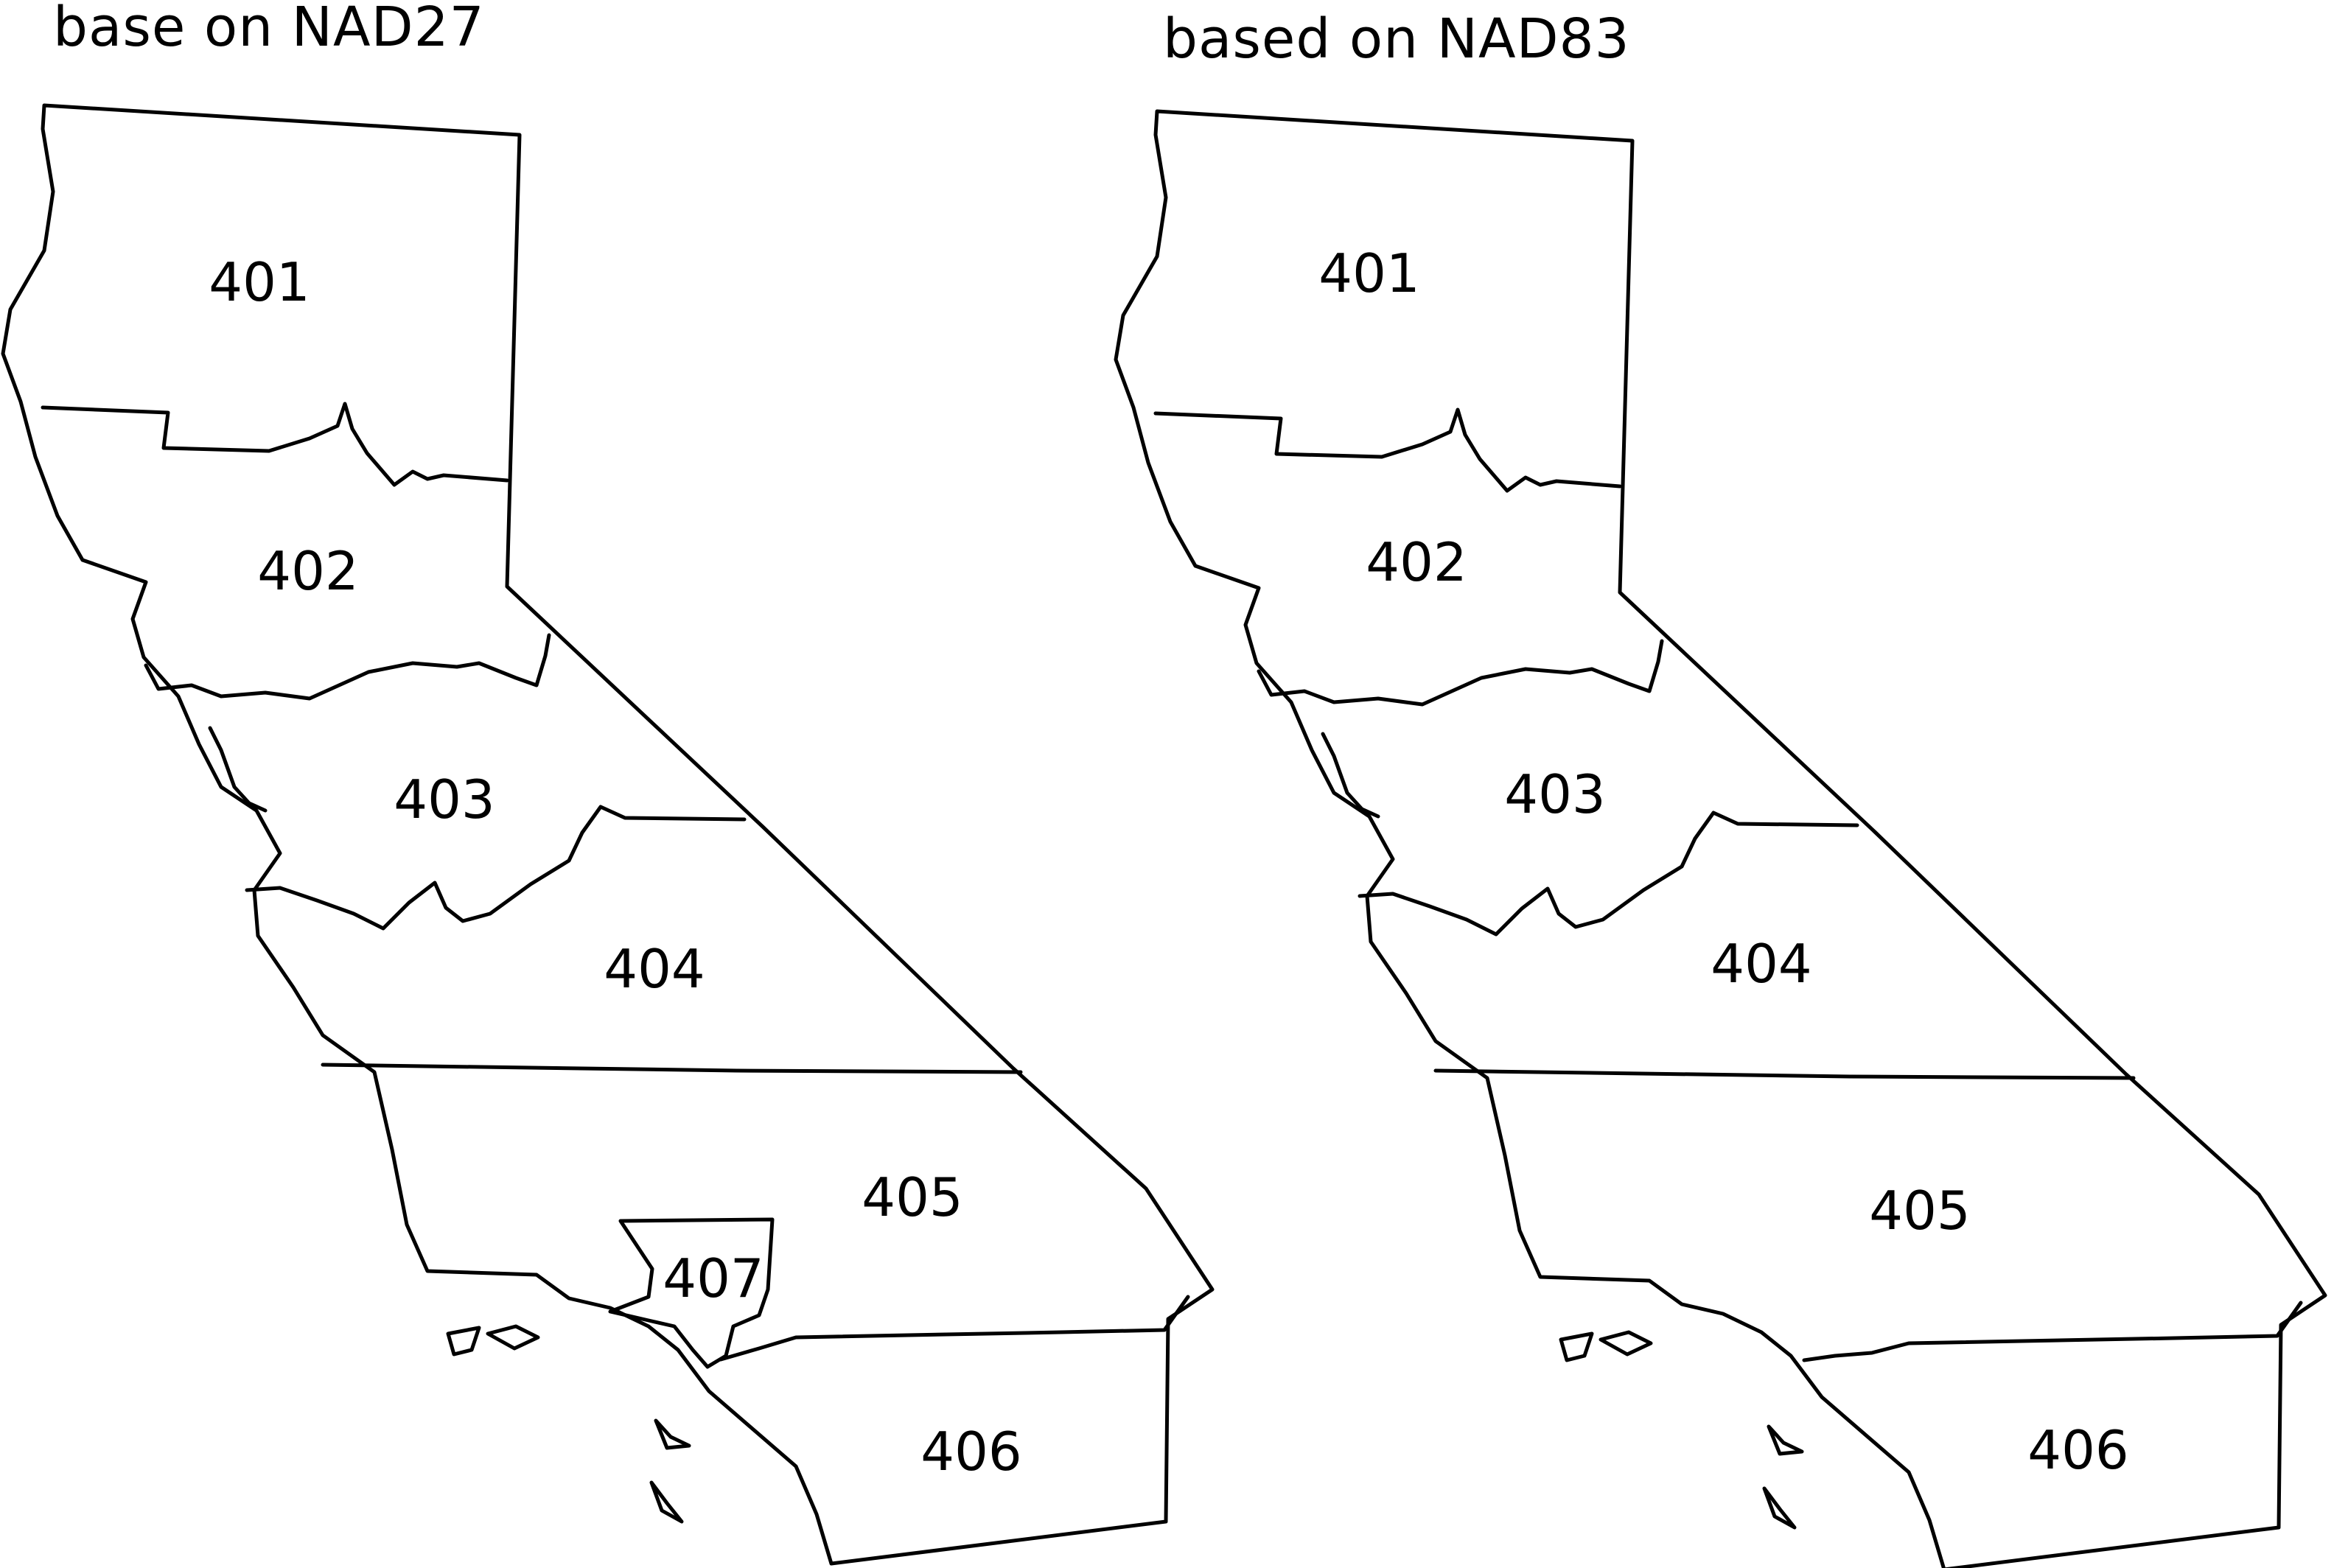 The height and width of the screenshot is (1568, 2334). What do you see at coordinates (269, 29) in the screenshot?
I see `panel-title-nad27: base on NAD27` at bounding box center [269, 29].